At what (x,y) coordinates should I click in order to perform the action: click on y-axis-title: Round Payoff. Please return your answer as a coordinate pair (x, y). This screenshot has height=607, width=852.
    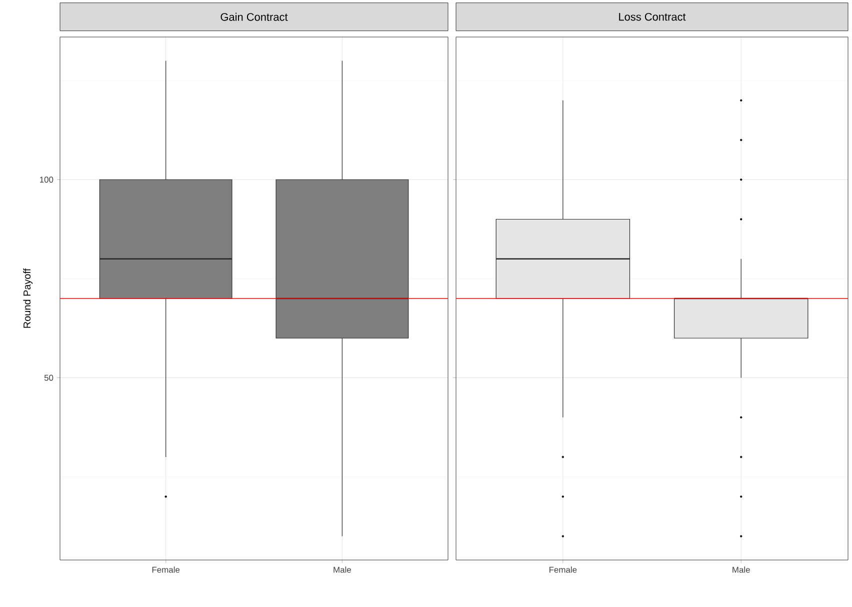
    Looking at the image, I should click on (28, 298).